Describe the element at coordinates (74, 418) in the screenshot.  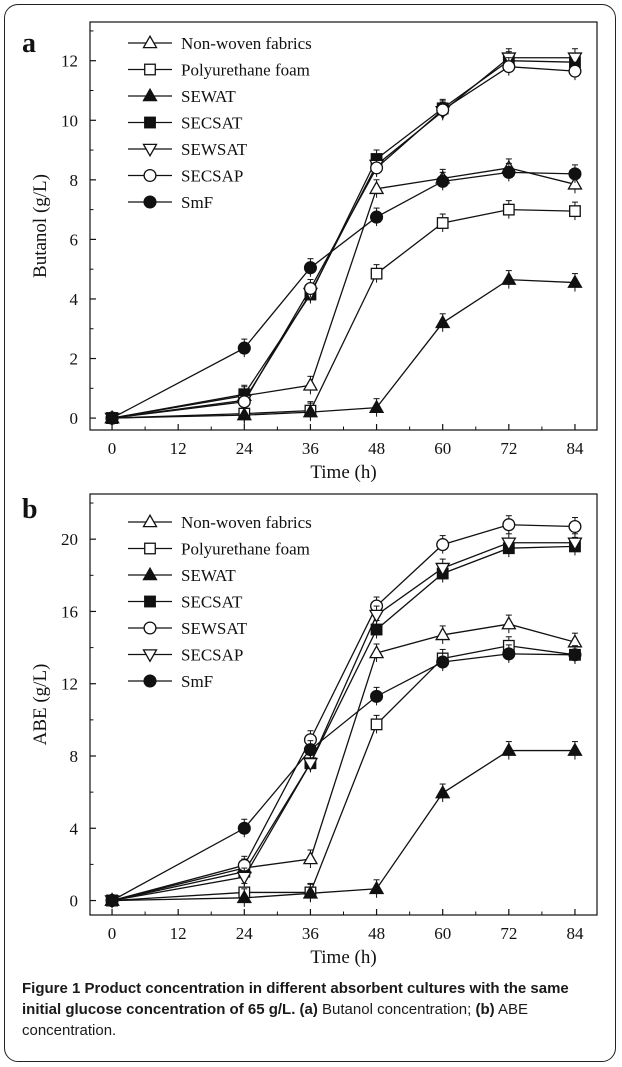
I see `y-tick-label-a-0: 0` at that location.